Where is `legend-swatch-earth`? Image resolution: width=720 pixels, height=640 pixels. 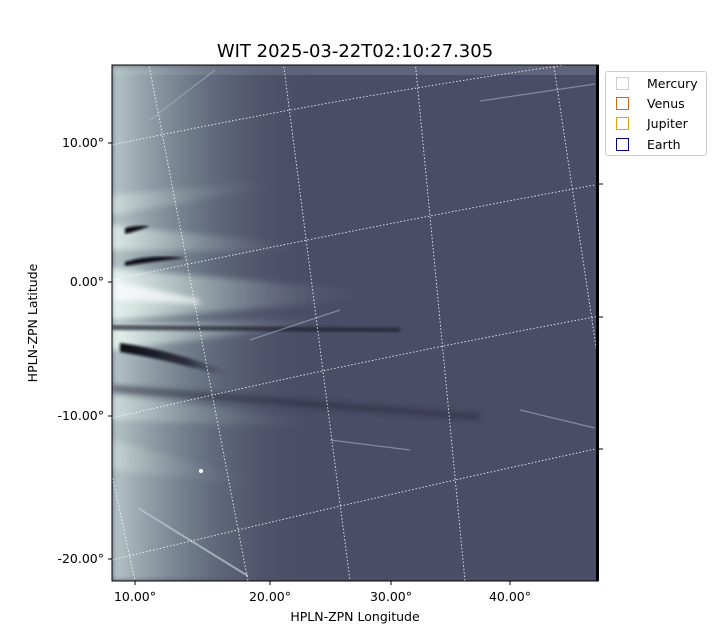 legend-swatch-earth is located at coordinates (622, 144).